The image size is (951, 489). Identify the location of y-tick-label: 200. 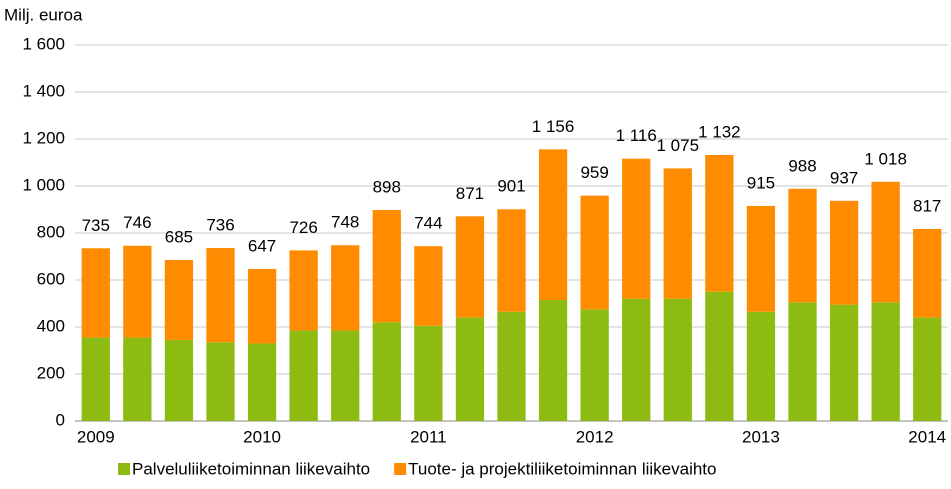
(51, 372).